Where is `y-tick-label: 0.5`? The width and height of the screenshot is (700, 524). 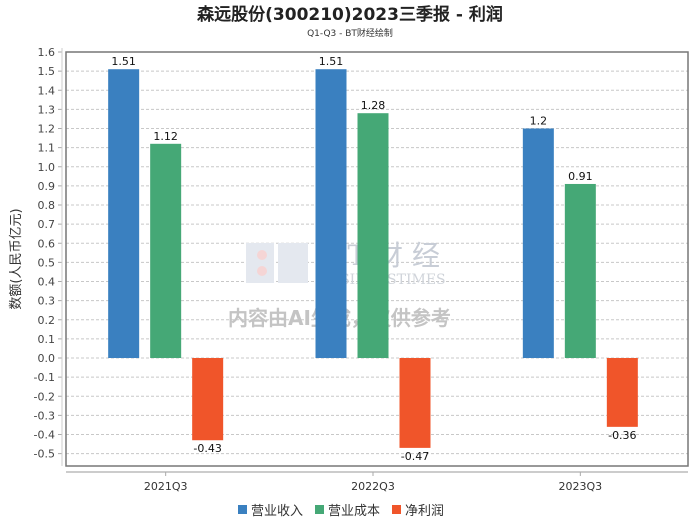
y-tick-label: 0.5 is located at coordinates (47, 262).